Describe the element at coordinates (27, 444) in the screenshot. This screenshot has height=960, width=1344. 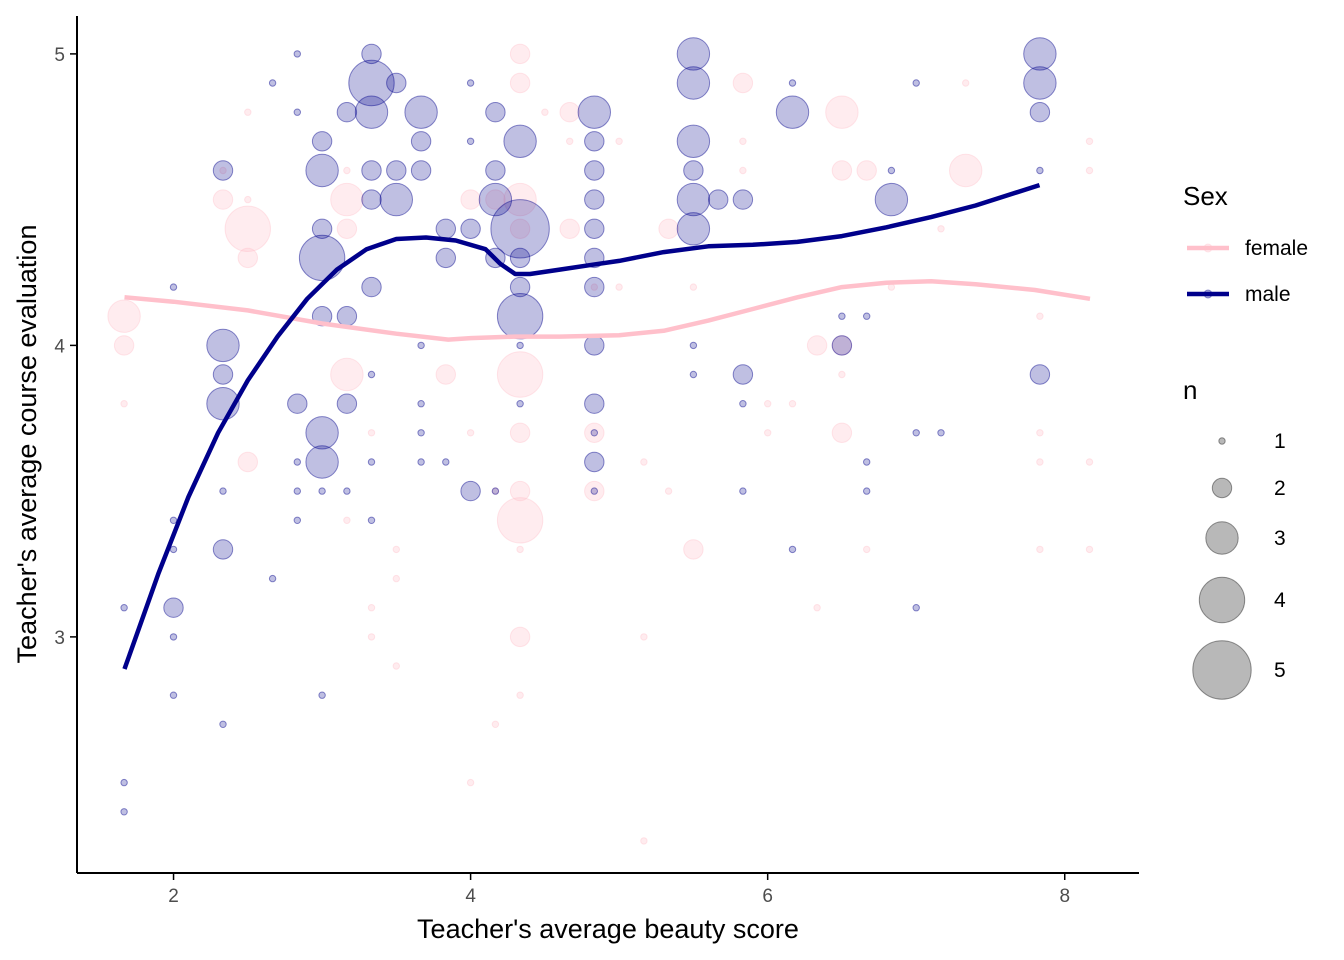
I see `y-axis-title: Teacher's average course evaluation` at that location.